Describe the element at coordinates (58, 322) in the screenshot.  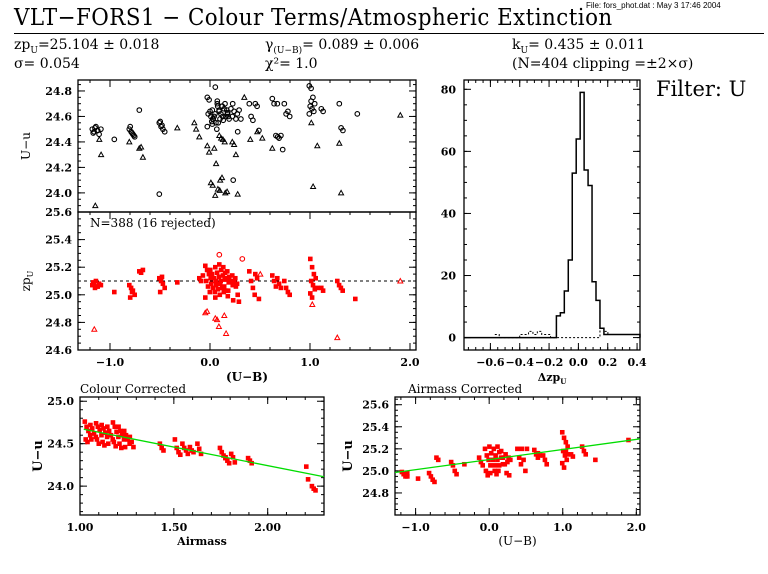
I see `y-tick-label: 24.8` at that location.